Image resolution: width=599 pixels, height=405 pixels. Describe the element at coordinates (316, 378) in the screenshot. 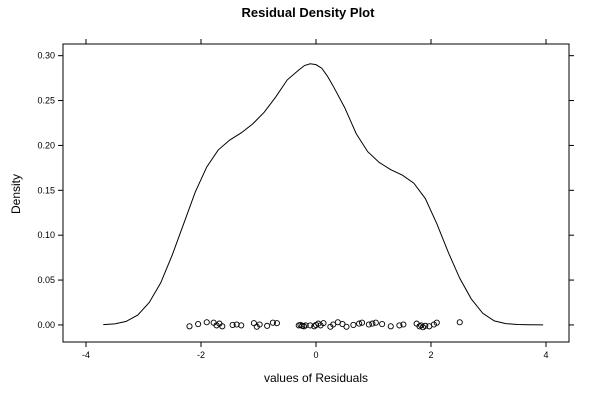

I see `x-axis-label: values of Residuals` at that location.